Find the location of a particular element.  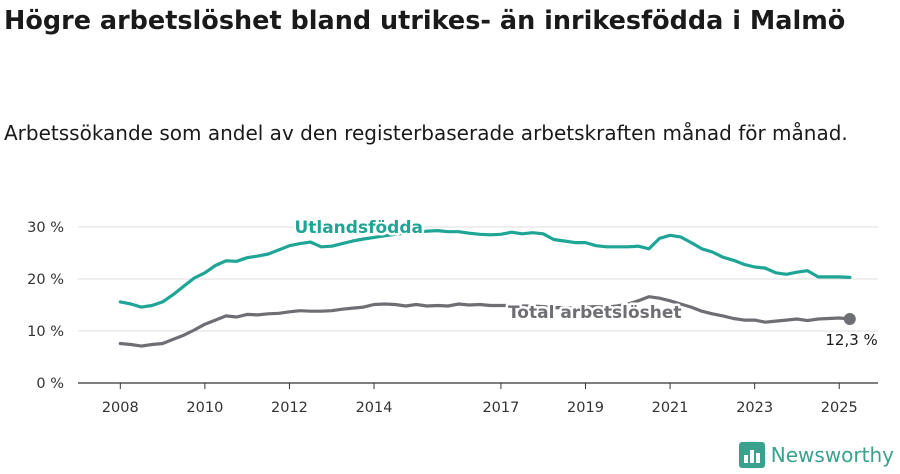

end-point-marker is located at coordinates (849, 319).